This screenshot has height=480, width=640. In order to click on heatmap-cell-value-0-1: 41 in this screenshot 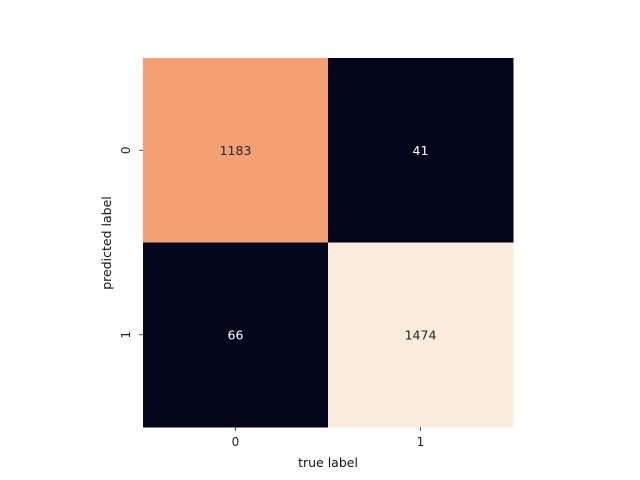, I will do `click(421, 150)`.